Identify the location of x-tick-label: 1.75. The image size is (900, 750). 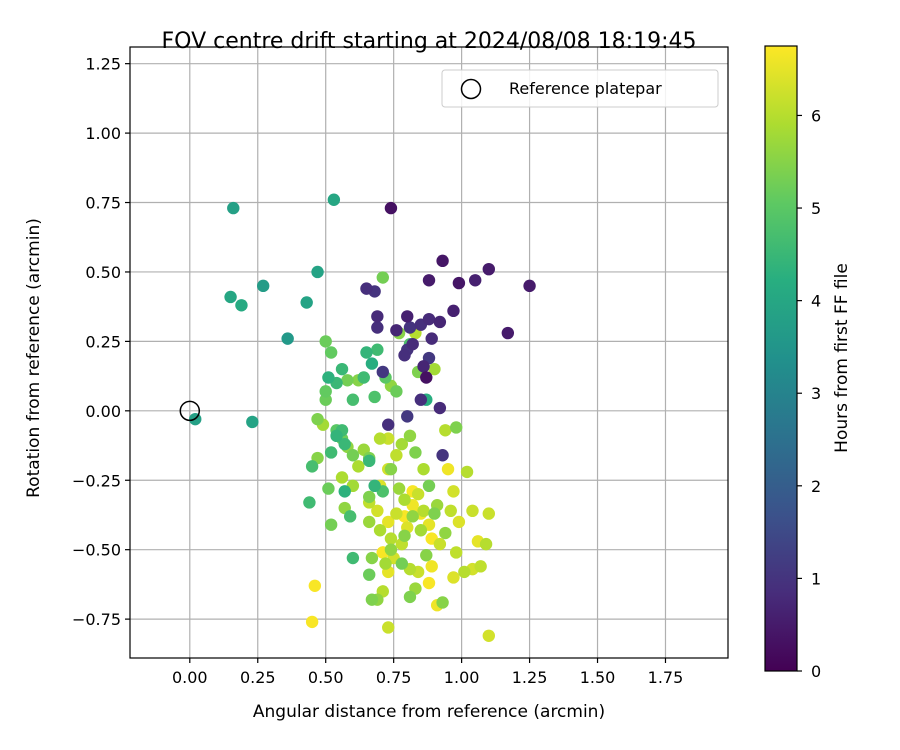
(666, 677).